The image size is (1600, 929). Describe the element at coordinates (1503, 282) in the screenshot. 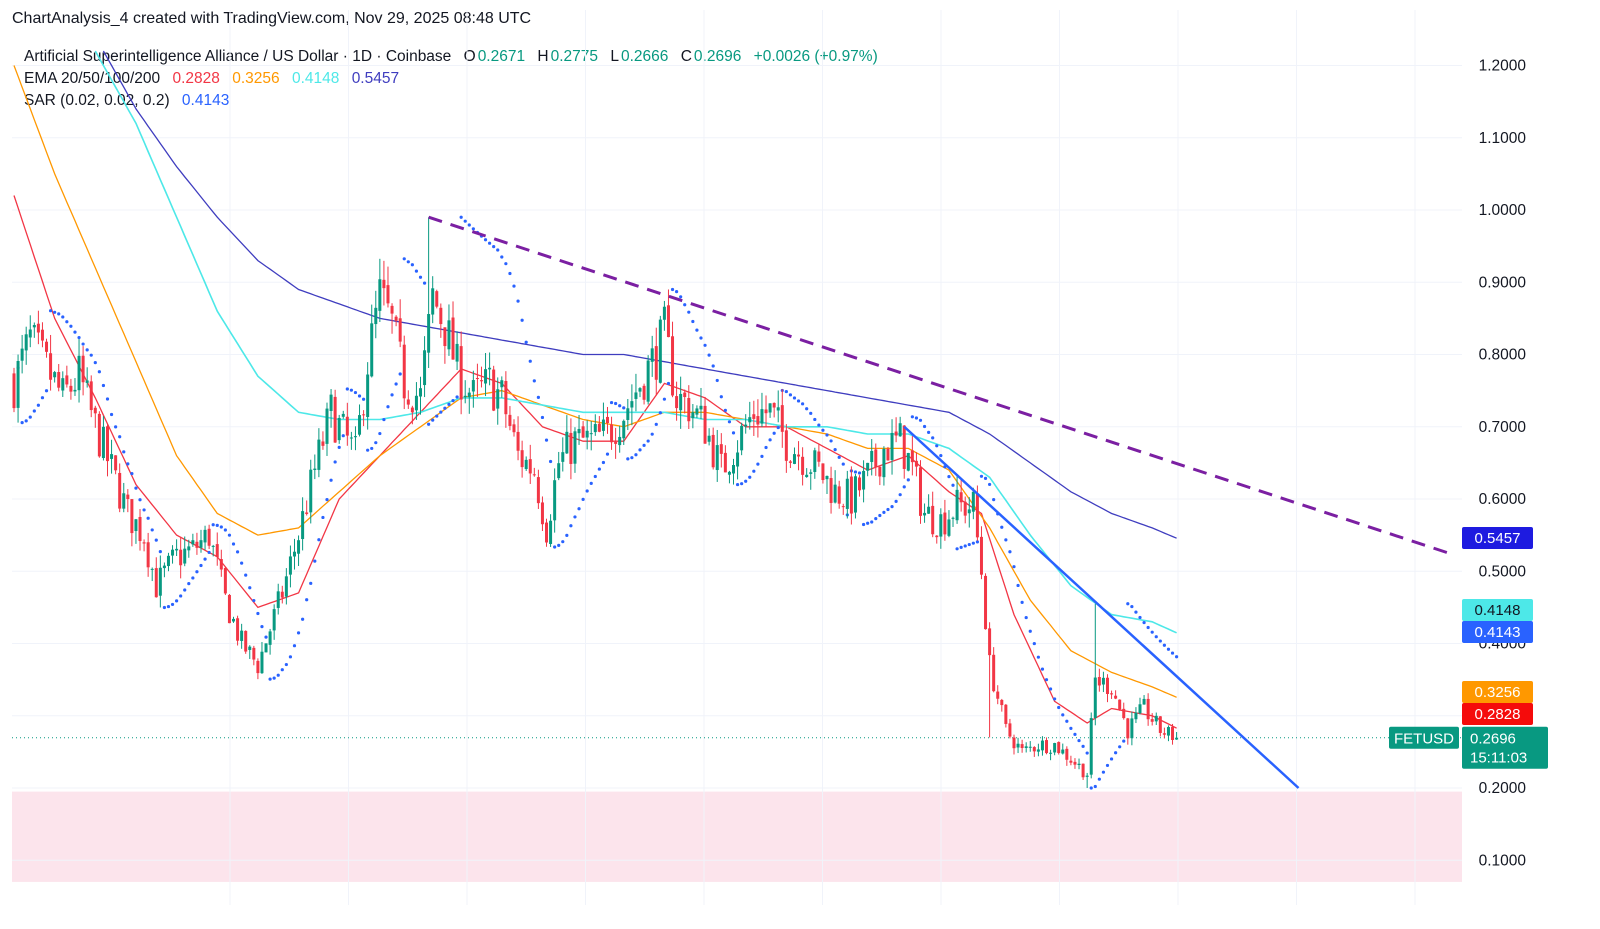

I see `y-tick-label: 0.9000` at that location.